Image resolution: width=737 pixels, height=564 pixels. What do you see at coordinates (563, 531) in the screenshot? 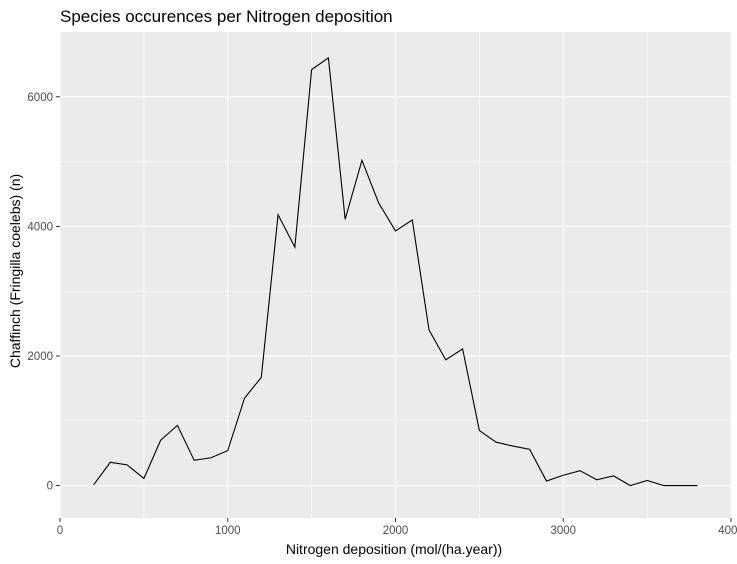
I see `x-tick-label: 3000` at bounding box center [563, 531].